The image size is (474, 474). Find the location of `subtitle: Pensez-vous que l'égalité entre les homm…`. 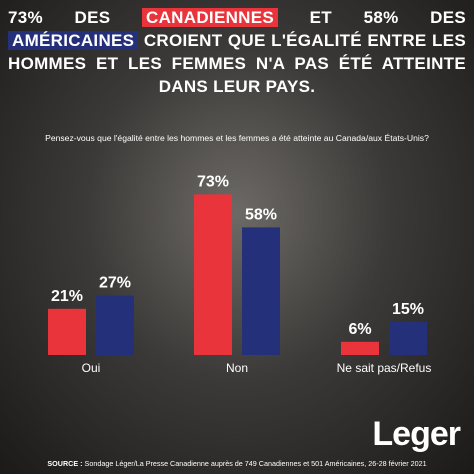

subtitle: Pensez-vous que l'égalité entre les homm… is located at coordinates (237, 138).